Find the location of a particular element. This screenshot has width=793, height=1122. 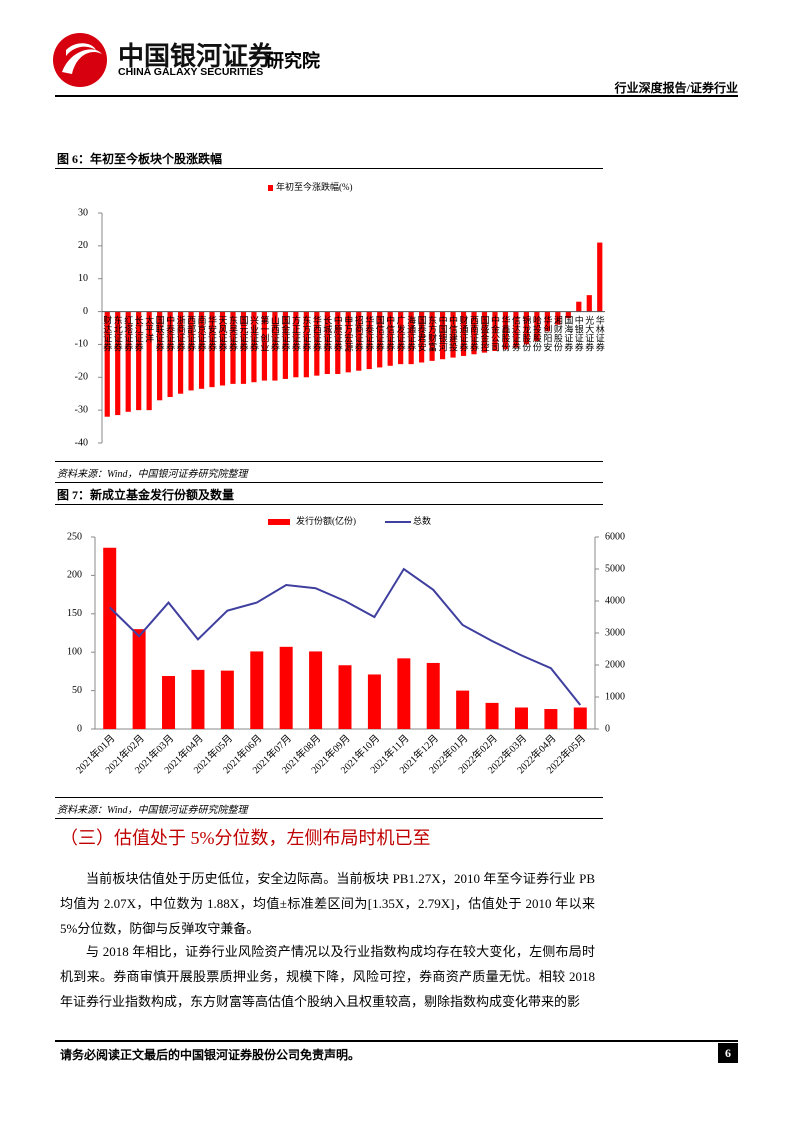

x-tick-label: 国联证券 is located at coordinates (160, 333).